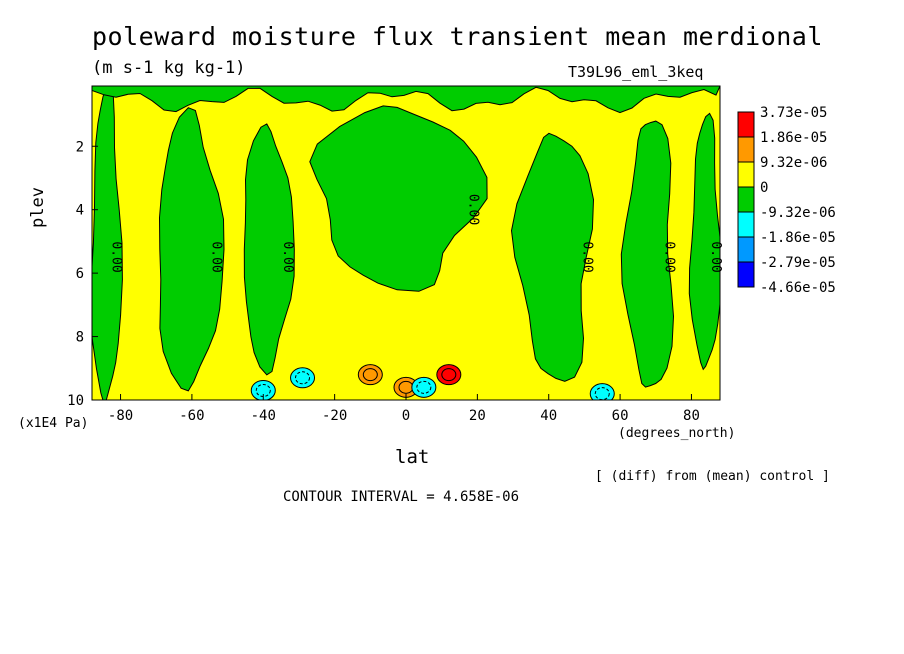 The height and width of the screenshot is (654, 904). I want to click on y-tick-label: 4, so click(80, 211).